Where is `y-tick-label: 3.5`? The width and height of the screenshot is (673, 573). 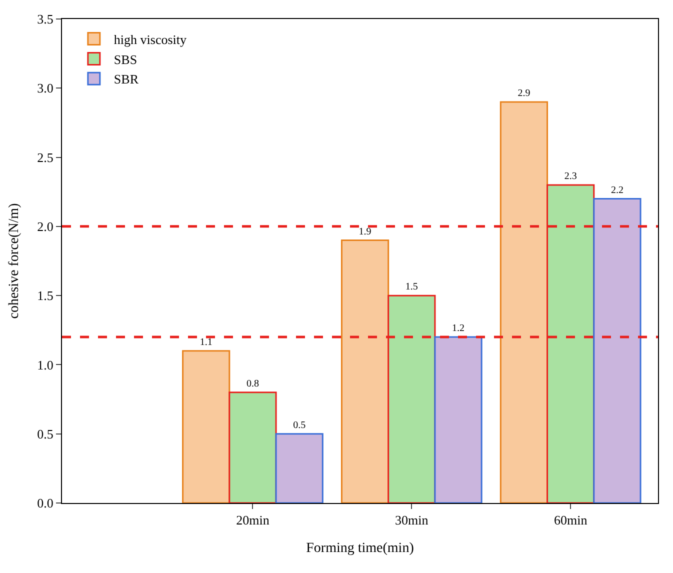 y-tick-label: 3.5 is located at coordinates (45, 19).